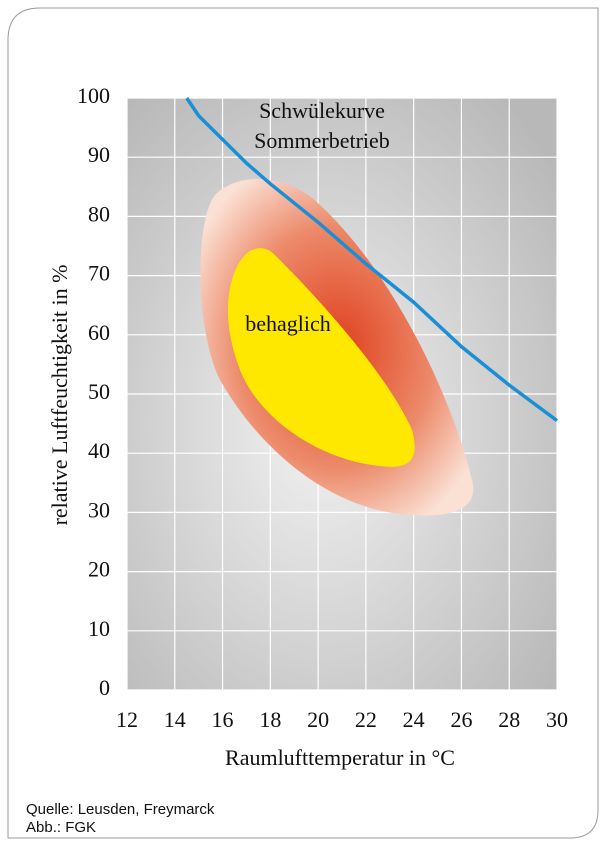 The image size is (602, 849). Describe the element at coordinates (99, 213) in the screenshot. I see `y-tick-label: 80` at that location.